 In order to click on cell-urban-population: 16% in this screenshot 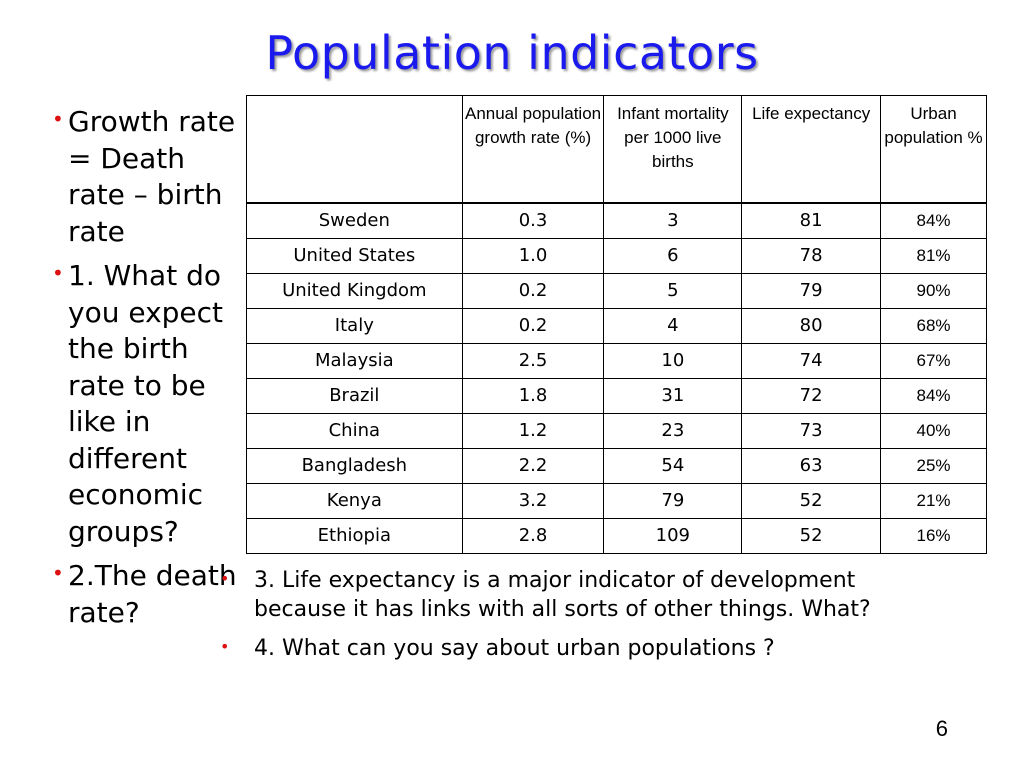, I will do `click(933, 535)`.